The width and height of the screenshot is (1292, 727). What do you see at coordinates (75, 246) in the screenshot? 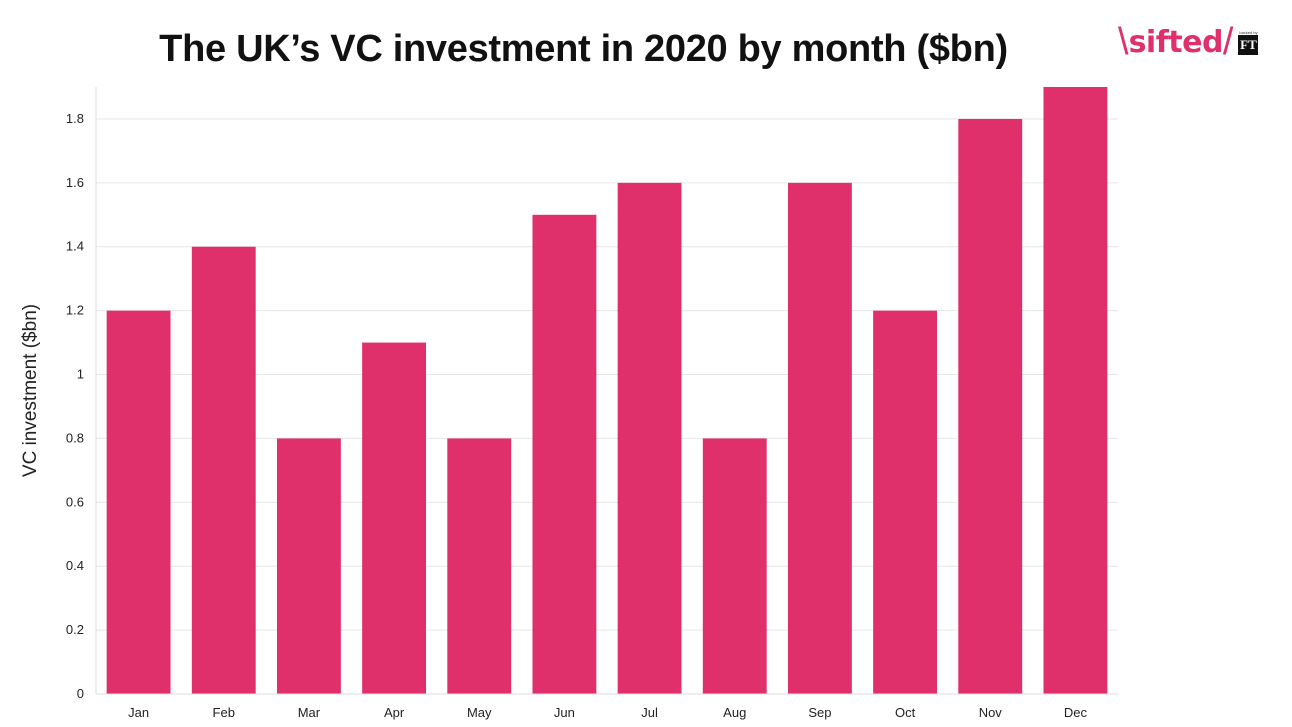
I see `y-tick-label: 1.4` at bounding box center [75, 246].